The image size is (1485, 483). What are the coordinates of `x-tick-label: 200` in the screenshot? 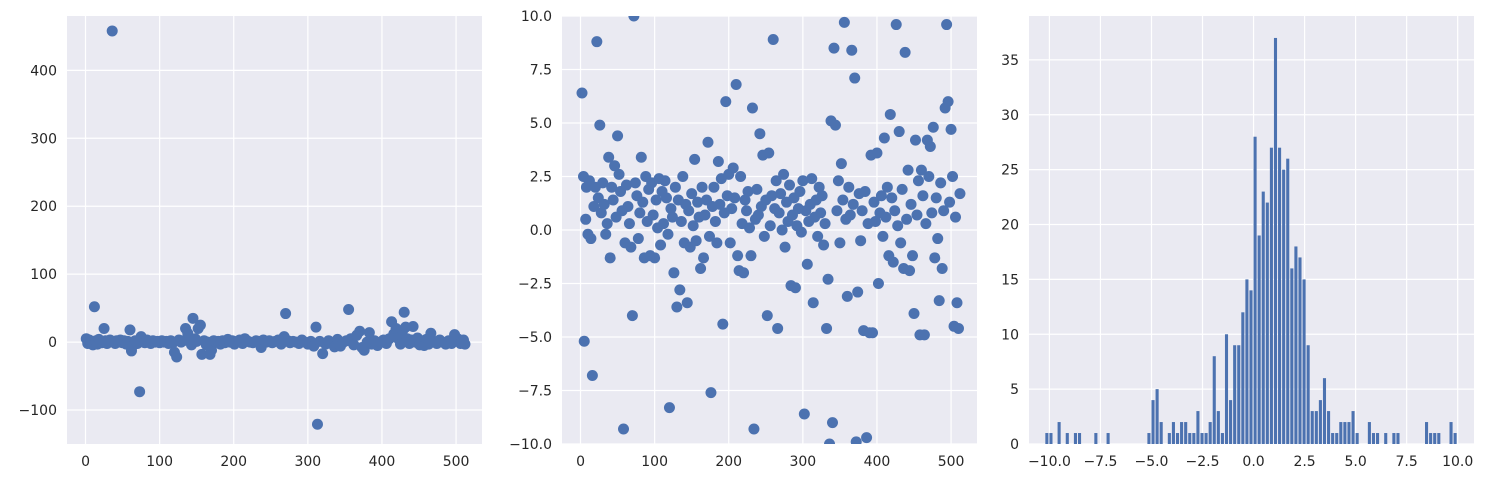 It's located at (728, 462).